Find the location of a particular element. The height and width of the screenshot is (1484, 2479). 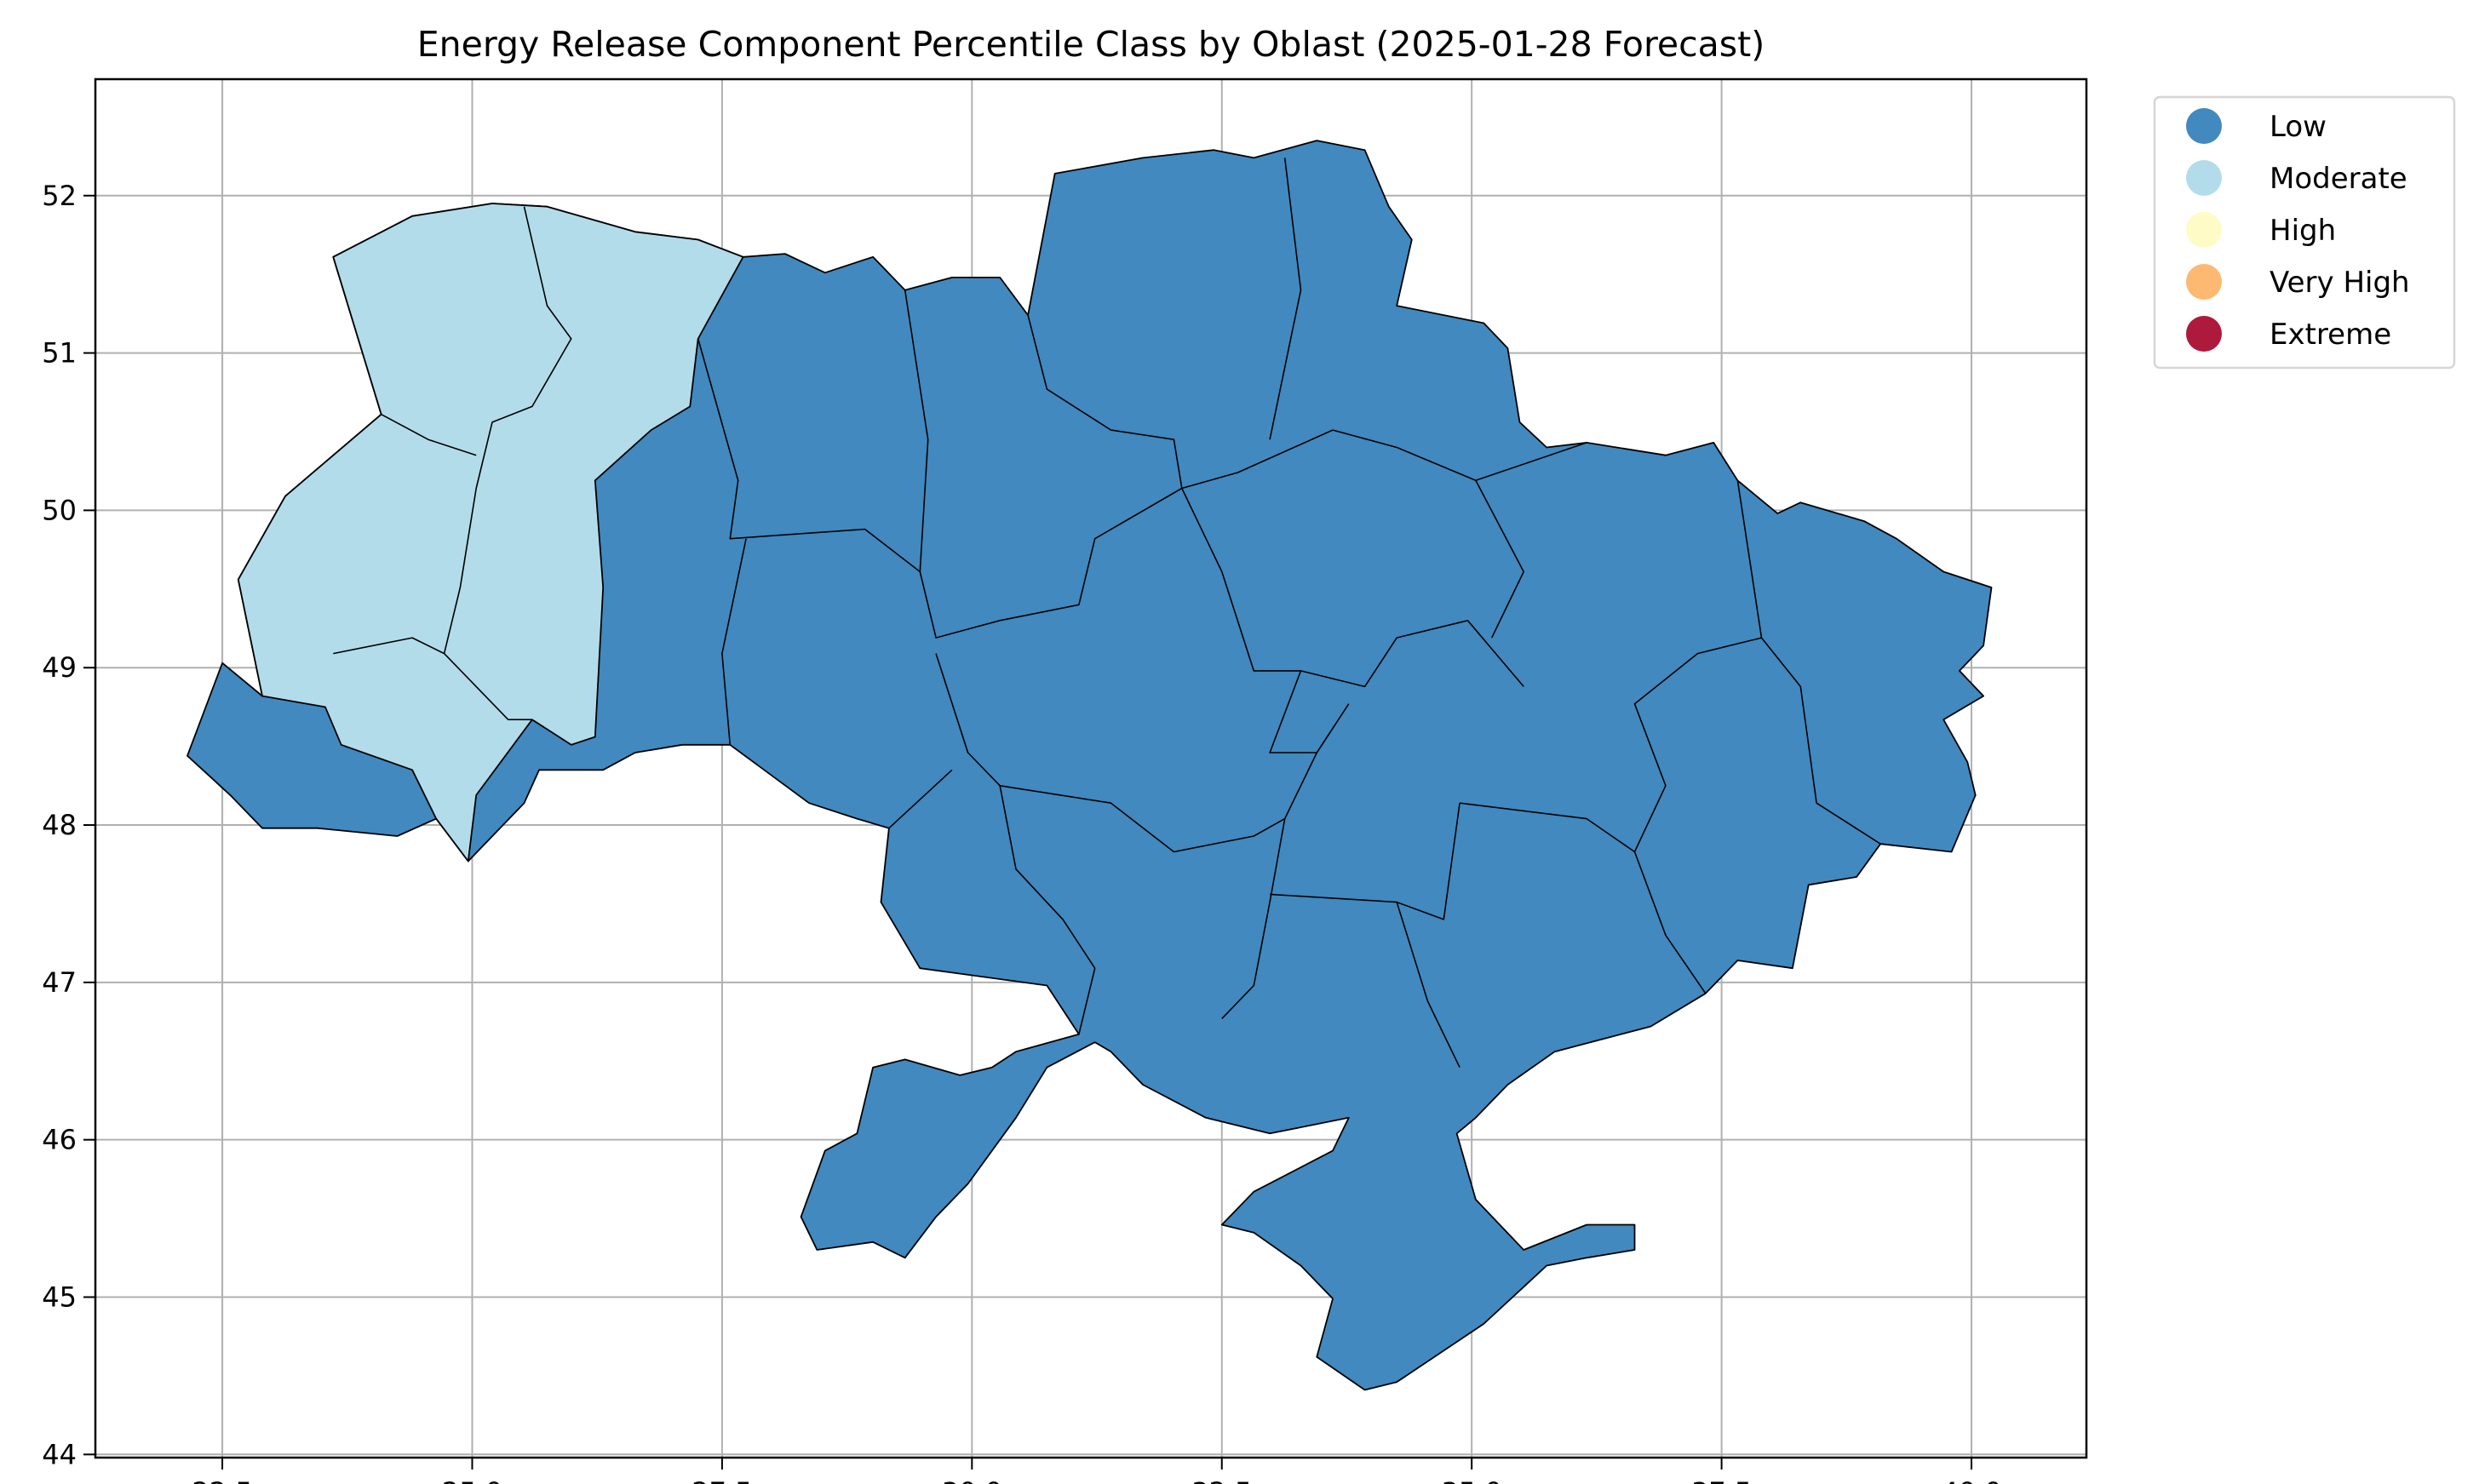

x-tick-label: 37.5 is located at coordinates (1721, 1480).